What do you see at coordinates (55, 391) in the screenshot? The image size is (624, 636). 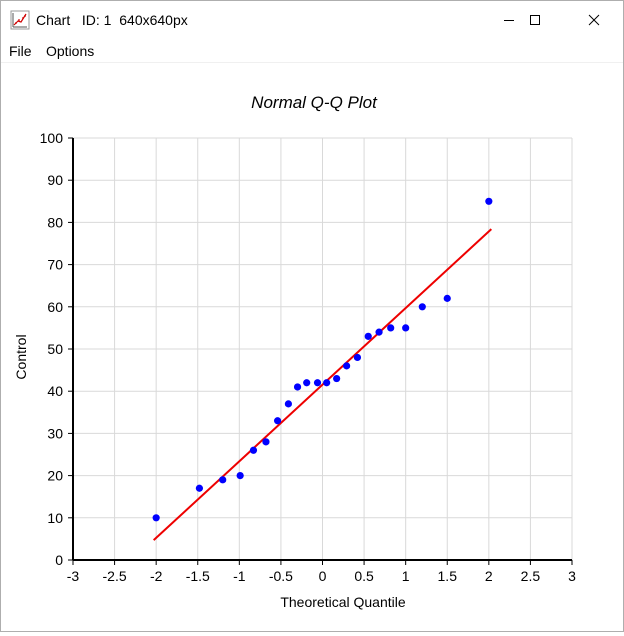 I see `y-tick-label: 40` at bounding box center [55, 391].